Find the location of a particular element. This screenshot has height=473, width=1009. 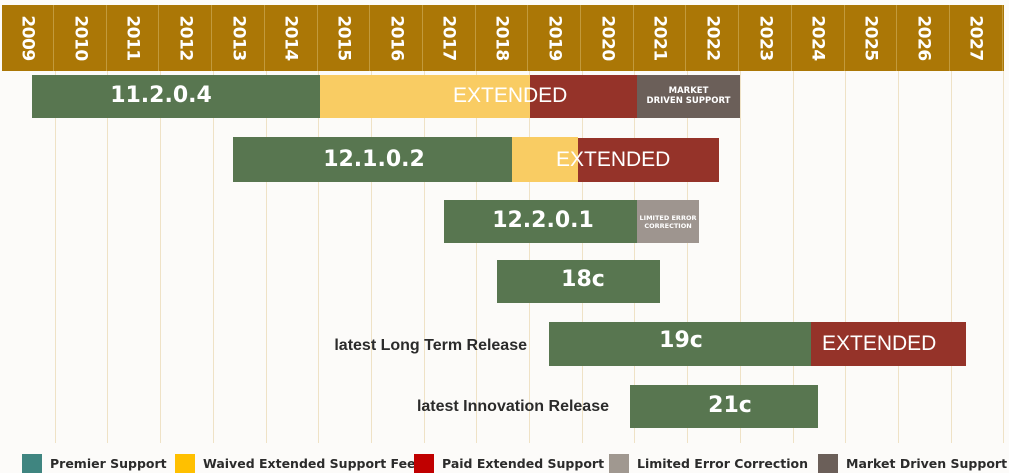

year-label: 2009 is located at coordinates (27, 38).